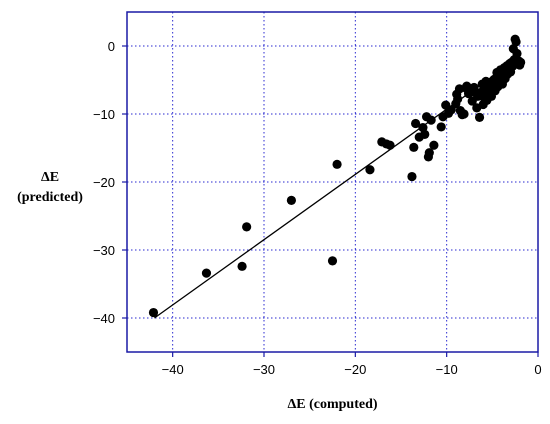 The width and height of the screenshot is (550, 424). Describe the element at coordinates (104, 114) in the screenshot. I see `y-tick-label: −10` at that location.